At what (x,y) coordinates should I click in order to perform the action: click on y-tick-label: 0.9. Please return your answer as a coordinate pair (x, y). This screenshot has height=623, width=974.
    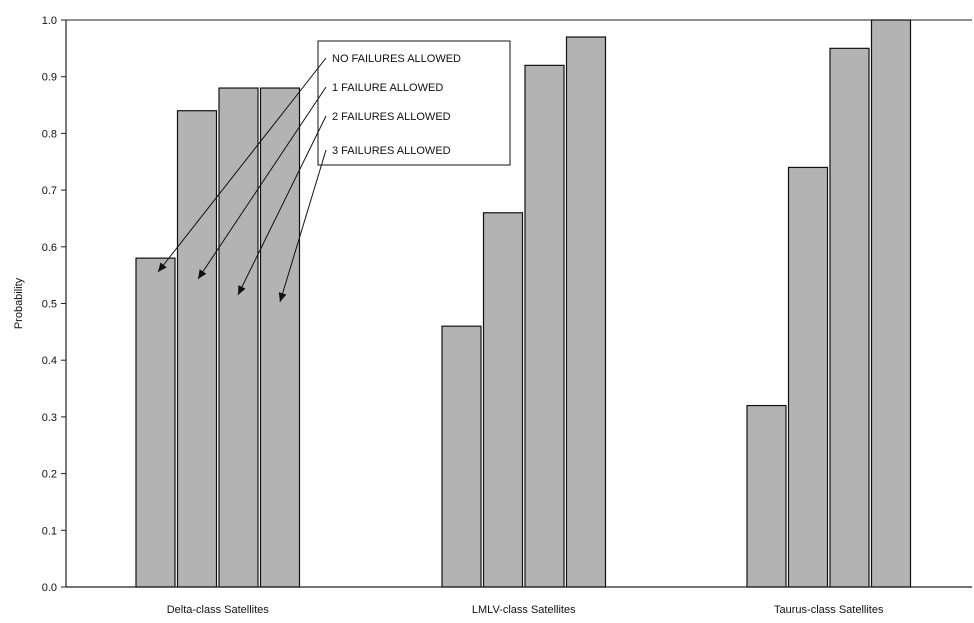
    Looking at the image, I should click on (49, 78).